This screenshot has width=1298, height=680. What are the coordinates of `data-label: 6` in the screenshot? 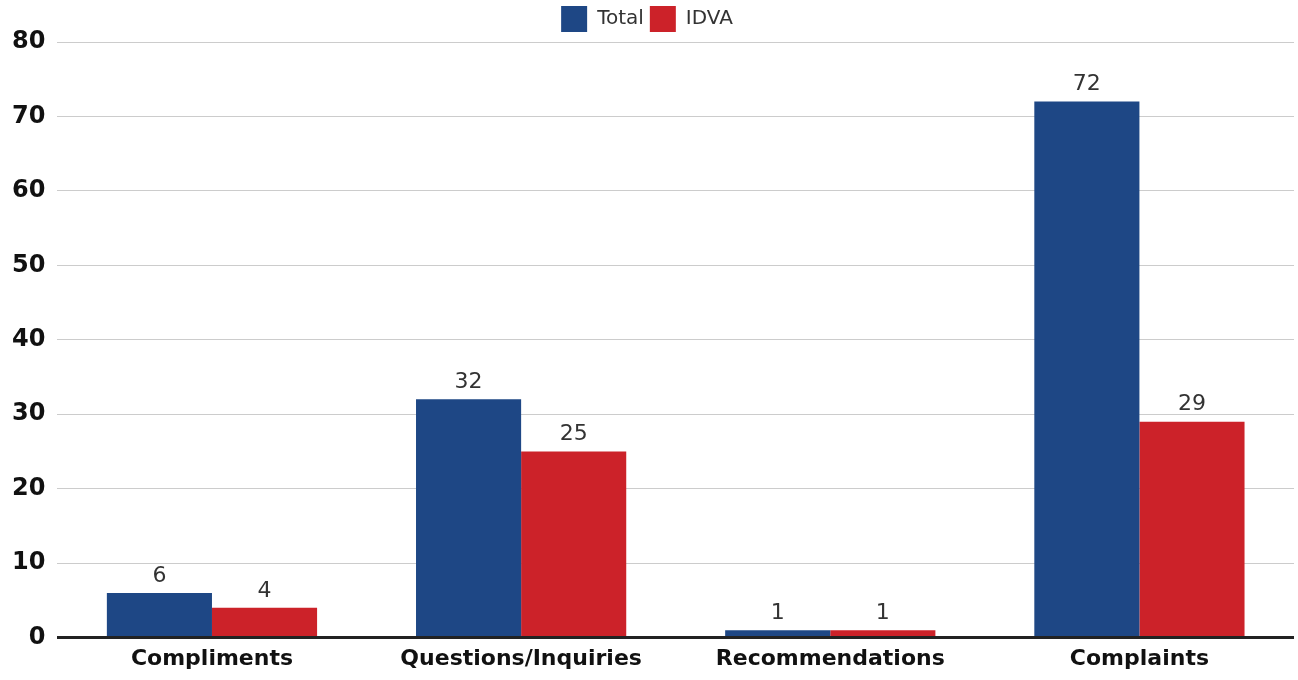 It's located at (159, 574).